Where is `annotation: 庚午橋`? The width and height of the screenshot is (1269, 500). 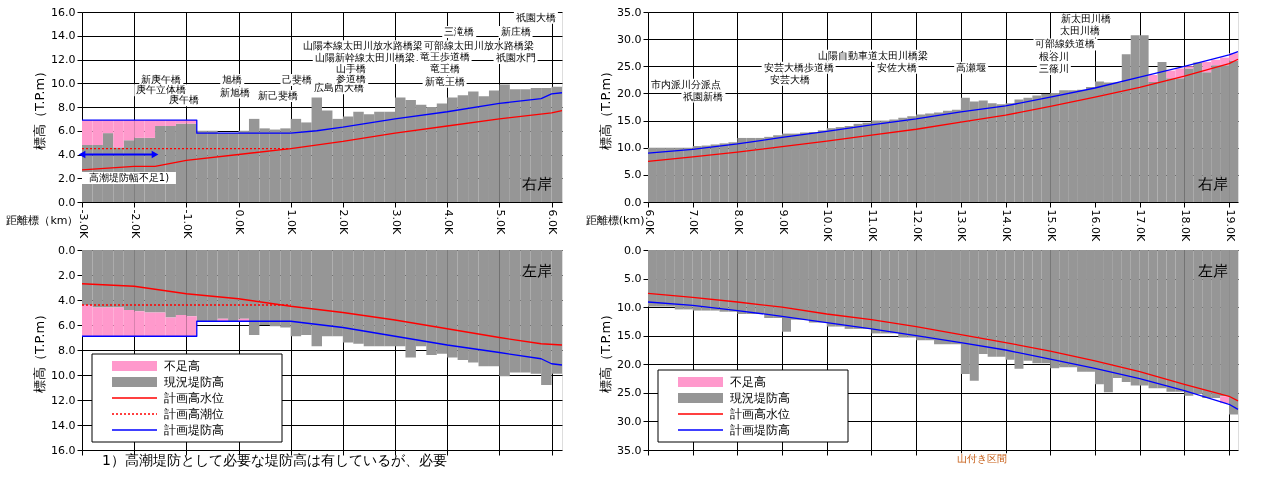 annotation: 庚午橋 is located at coordinates (184, 100).